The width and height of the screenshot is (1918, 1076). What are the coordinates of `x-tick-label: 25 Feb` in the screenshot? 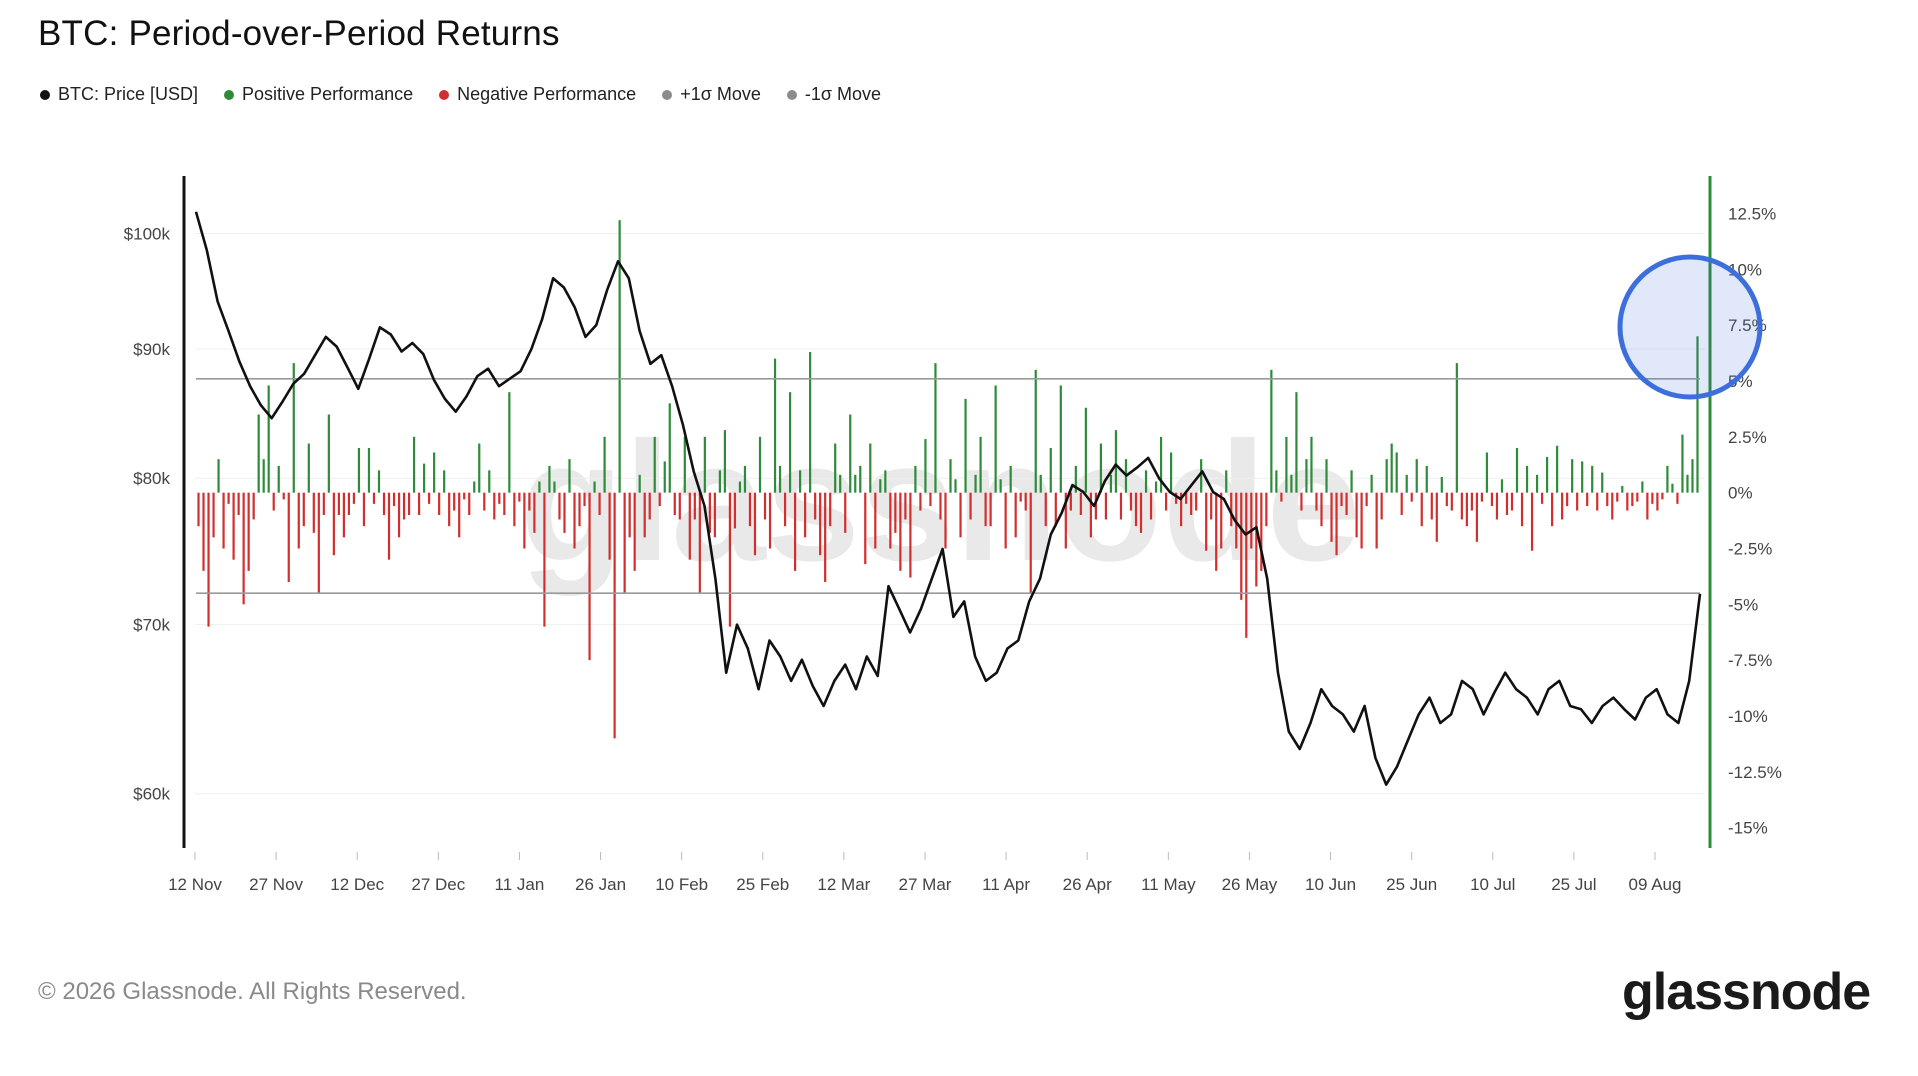 It's located at (762, 884).